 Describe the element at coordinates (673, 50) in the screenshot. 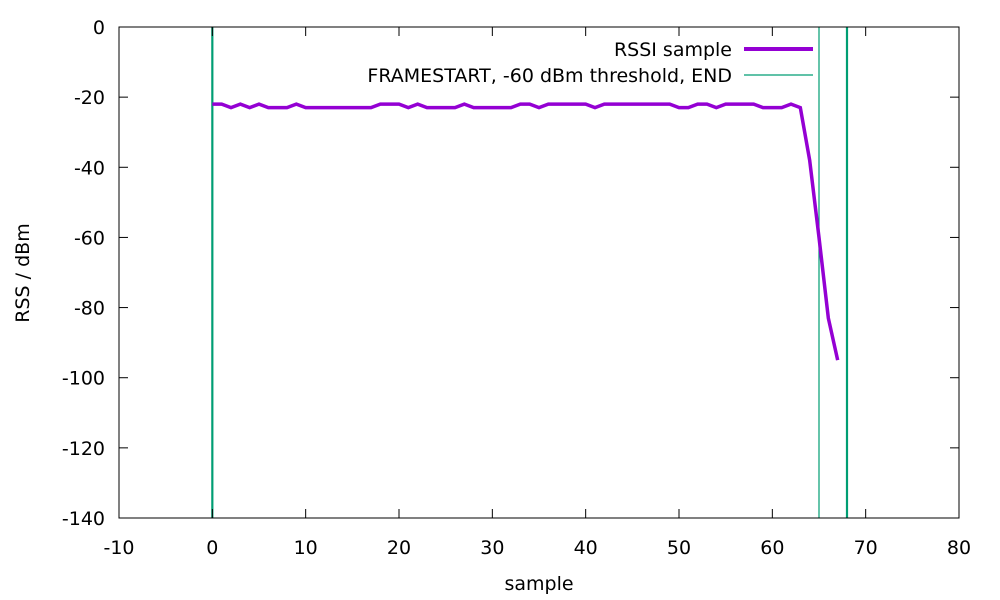

I see `legend-label-rssi: RSSI sample` at that location.